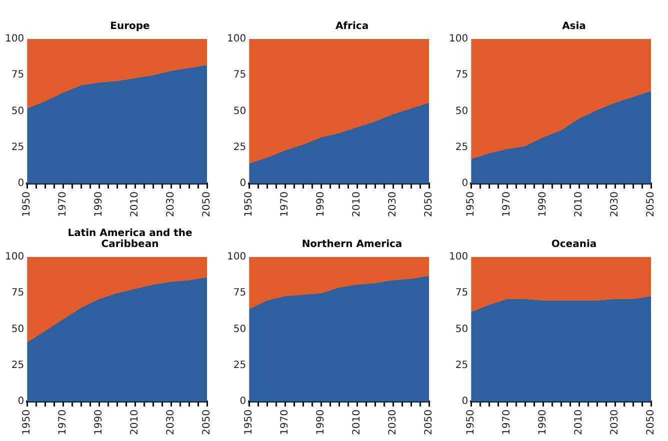 The image size is (668, 441). I want to click on chart-title: Latin America and the Caribbean, so click(130, 238).